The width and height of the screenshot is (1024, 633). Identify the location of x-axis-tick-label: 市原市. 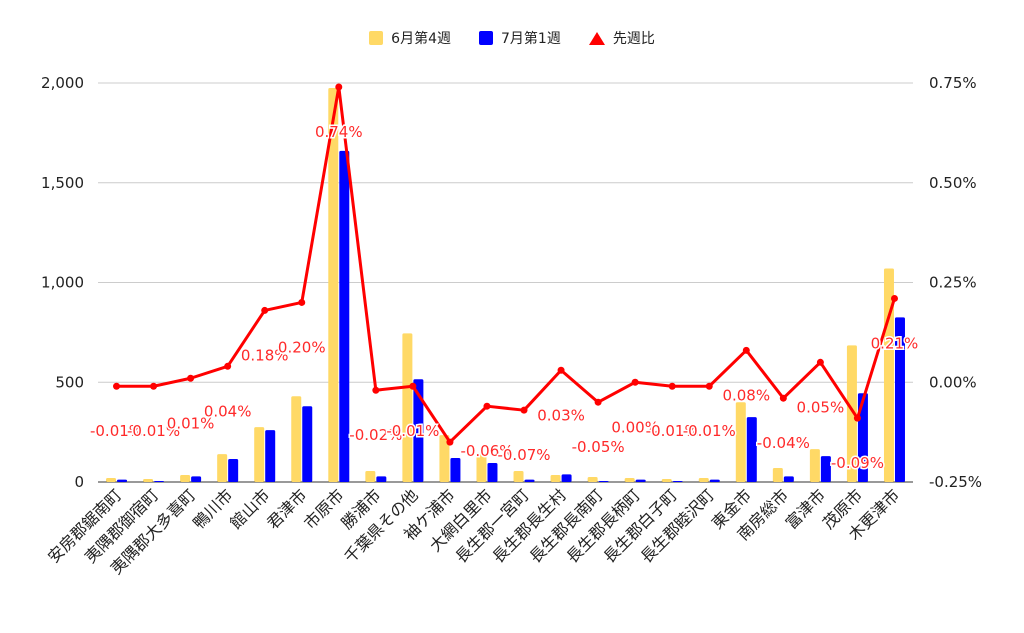
(323, 508).